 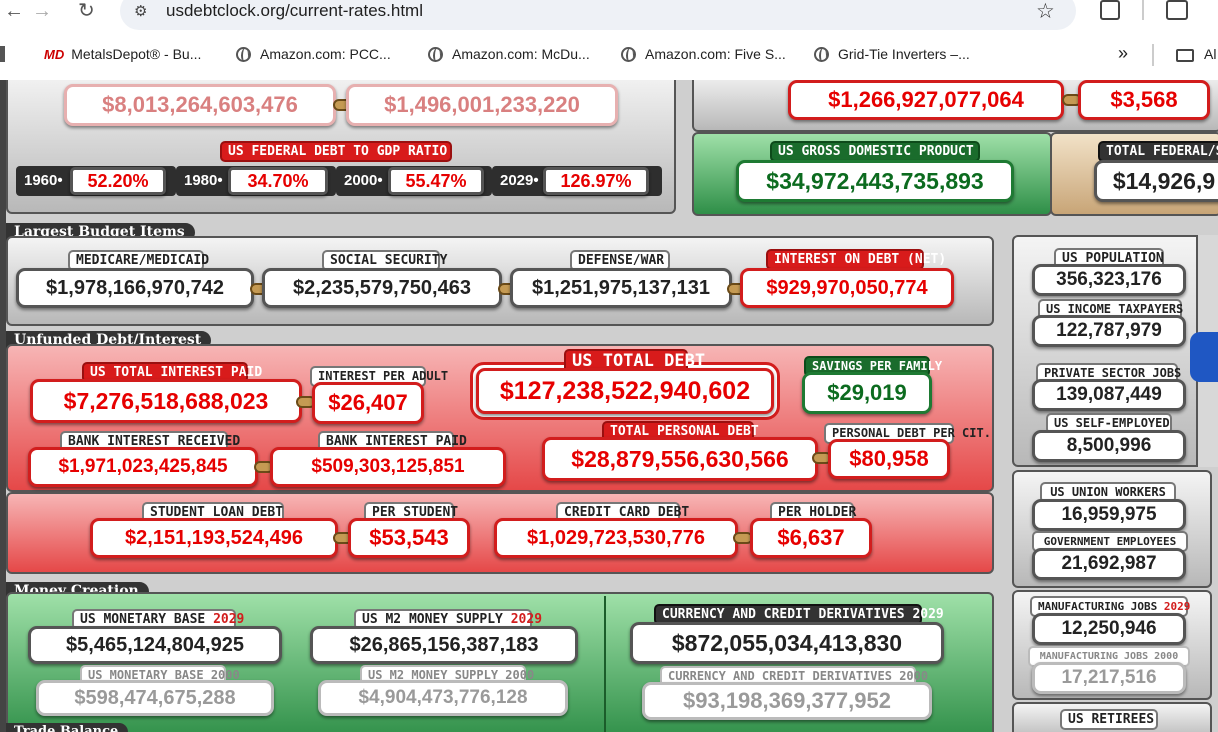 I want to click on gdp-text: $34,972,443,735,893, so click(x=875, y=181).